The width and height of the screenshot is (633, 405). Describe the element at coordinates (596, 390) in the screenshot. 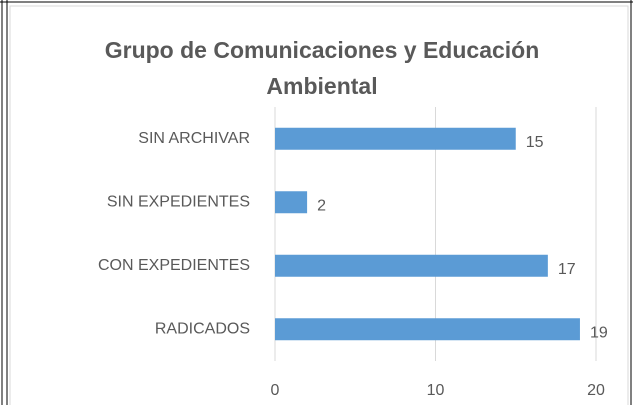

I see `x-tick-label: 20` at that location.